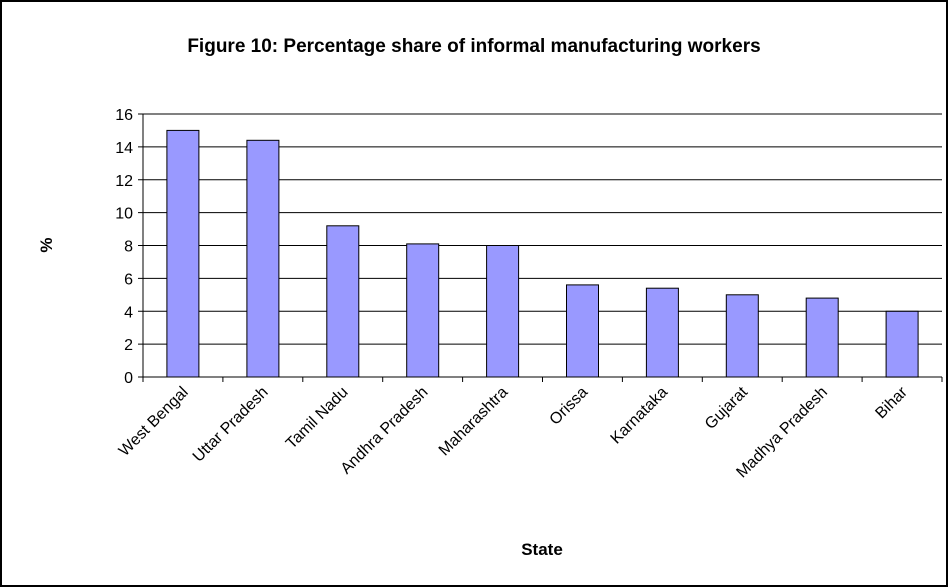  What do you see at coordinates (183, 253) in the screenshot?
I see `bar-west-bengal` at bounding box center [183, 253].